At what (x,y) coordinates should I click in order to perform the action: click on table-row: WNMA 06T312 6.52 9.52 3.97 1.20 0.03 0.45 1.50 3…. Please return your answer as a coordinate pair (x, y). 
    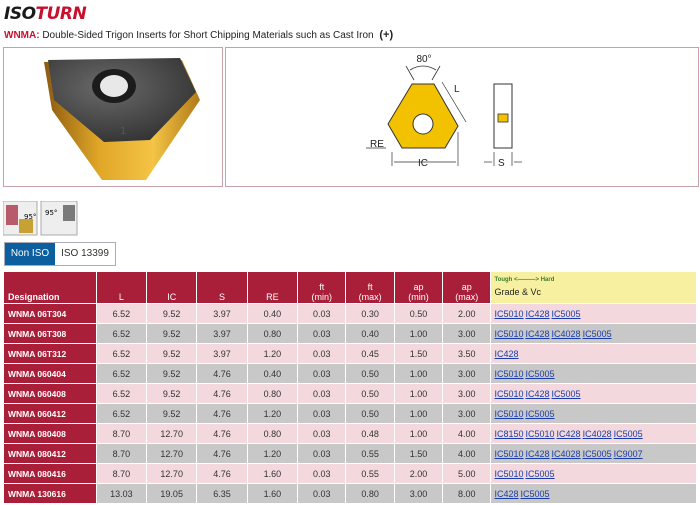
    Looking at the image, I should click on (350, 353).